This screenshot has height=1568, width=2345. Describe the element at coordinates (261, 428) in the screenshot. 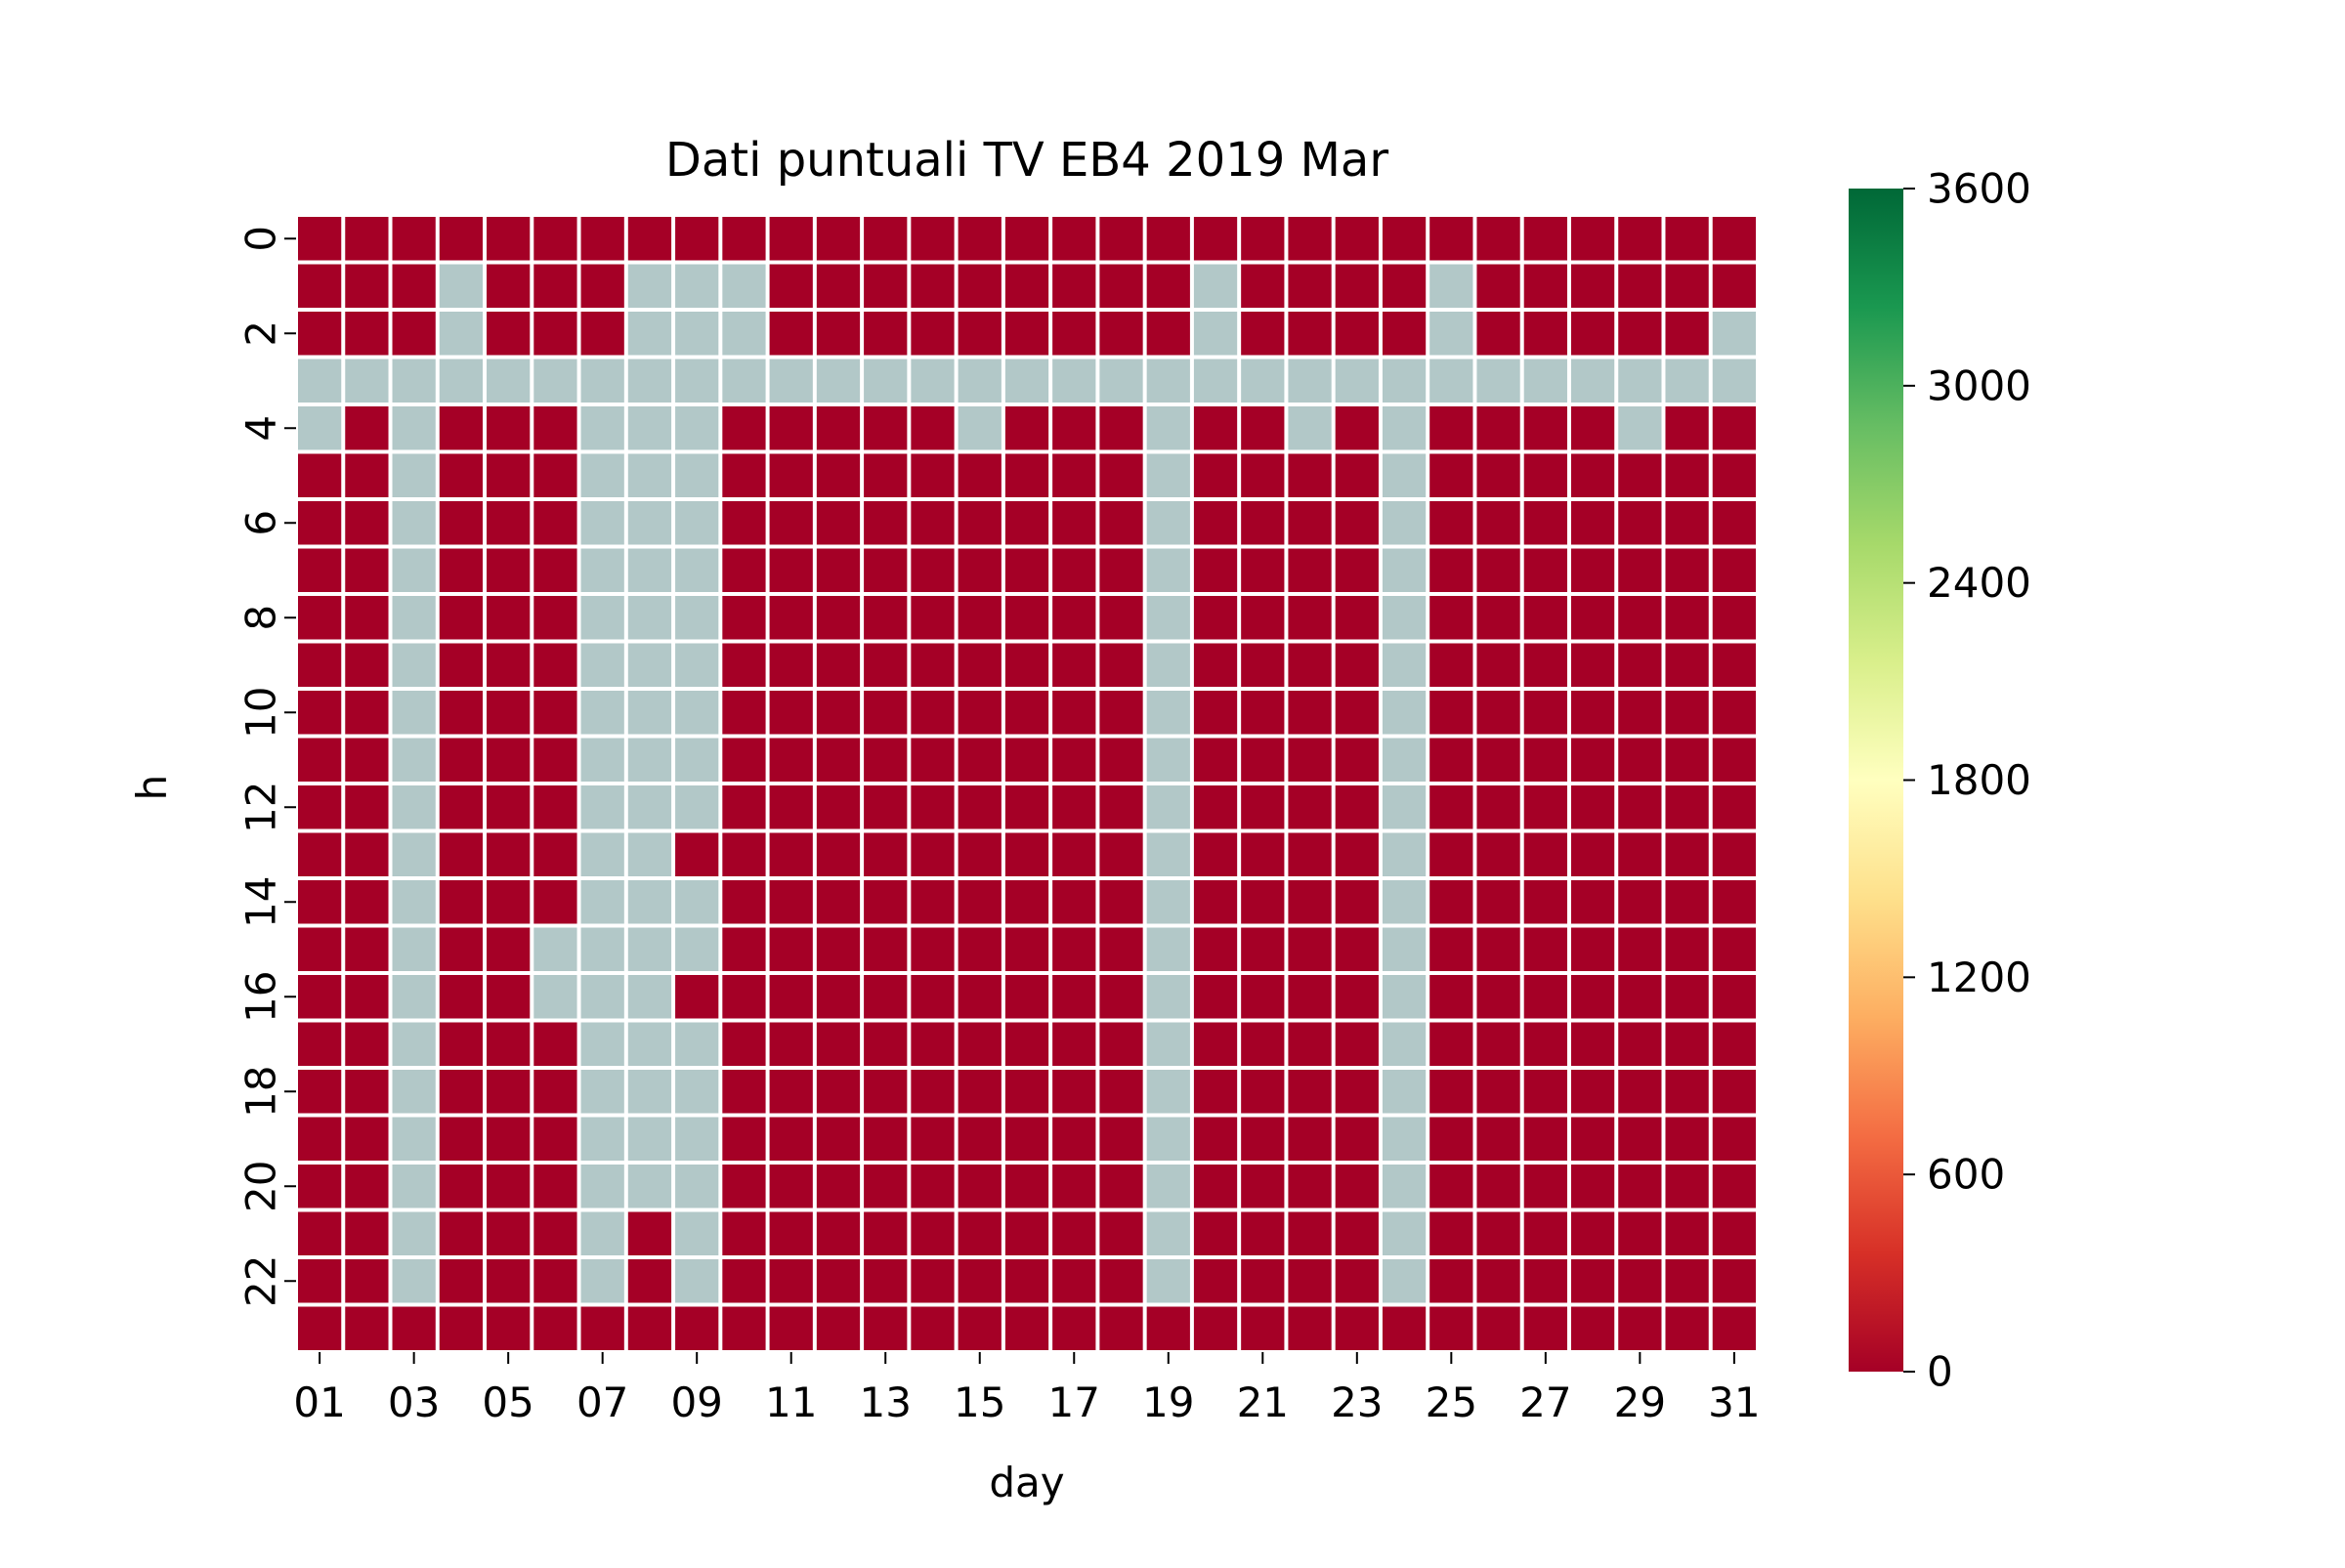

I see `y-tick-label: 4` at that location.